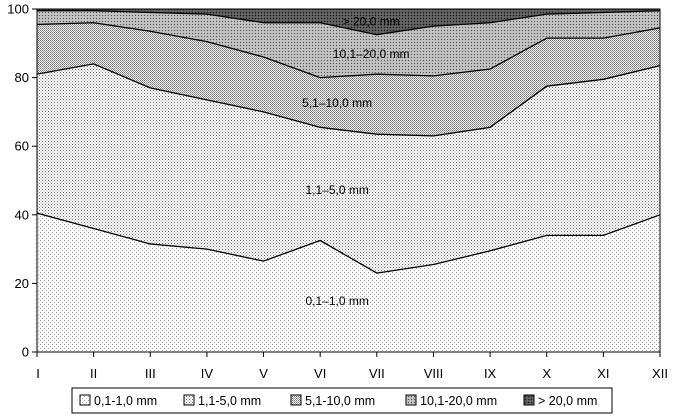  Describe the element at coordinates (296, 400) in the screenshot. I see `legend-swatch-5-1-10-0-mm` at that location.